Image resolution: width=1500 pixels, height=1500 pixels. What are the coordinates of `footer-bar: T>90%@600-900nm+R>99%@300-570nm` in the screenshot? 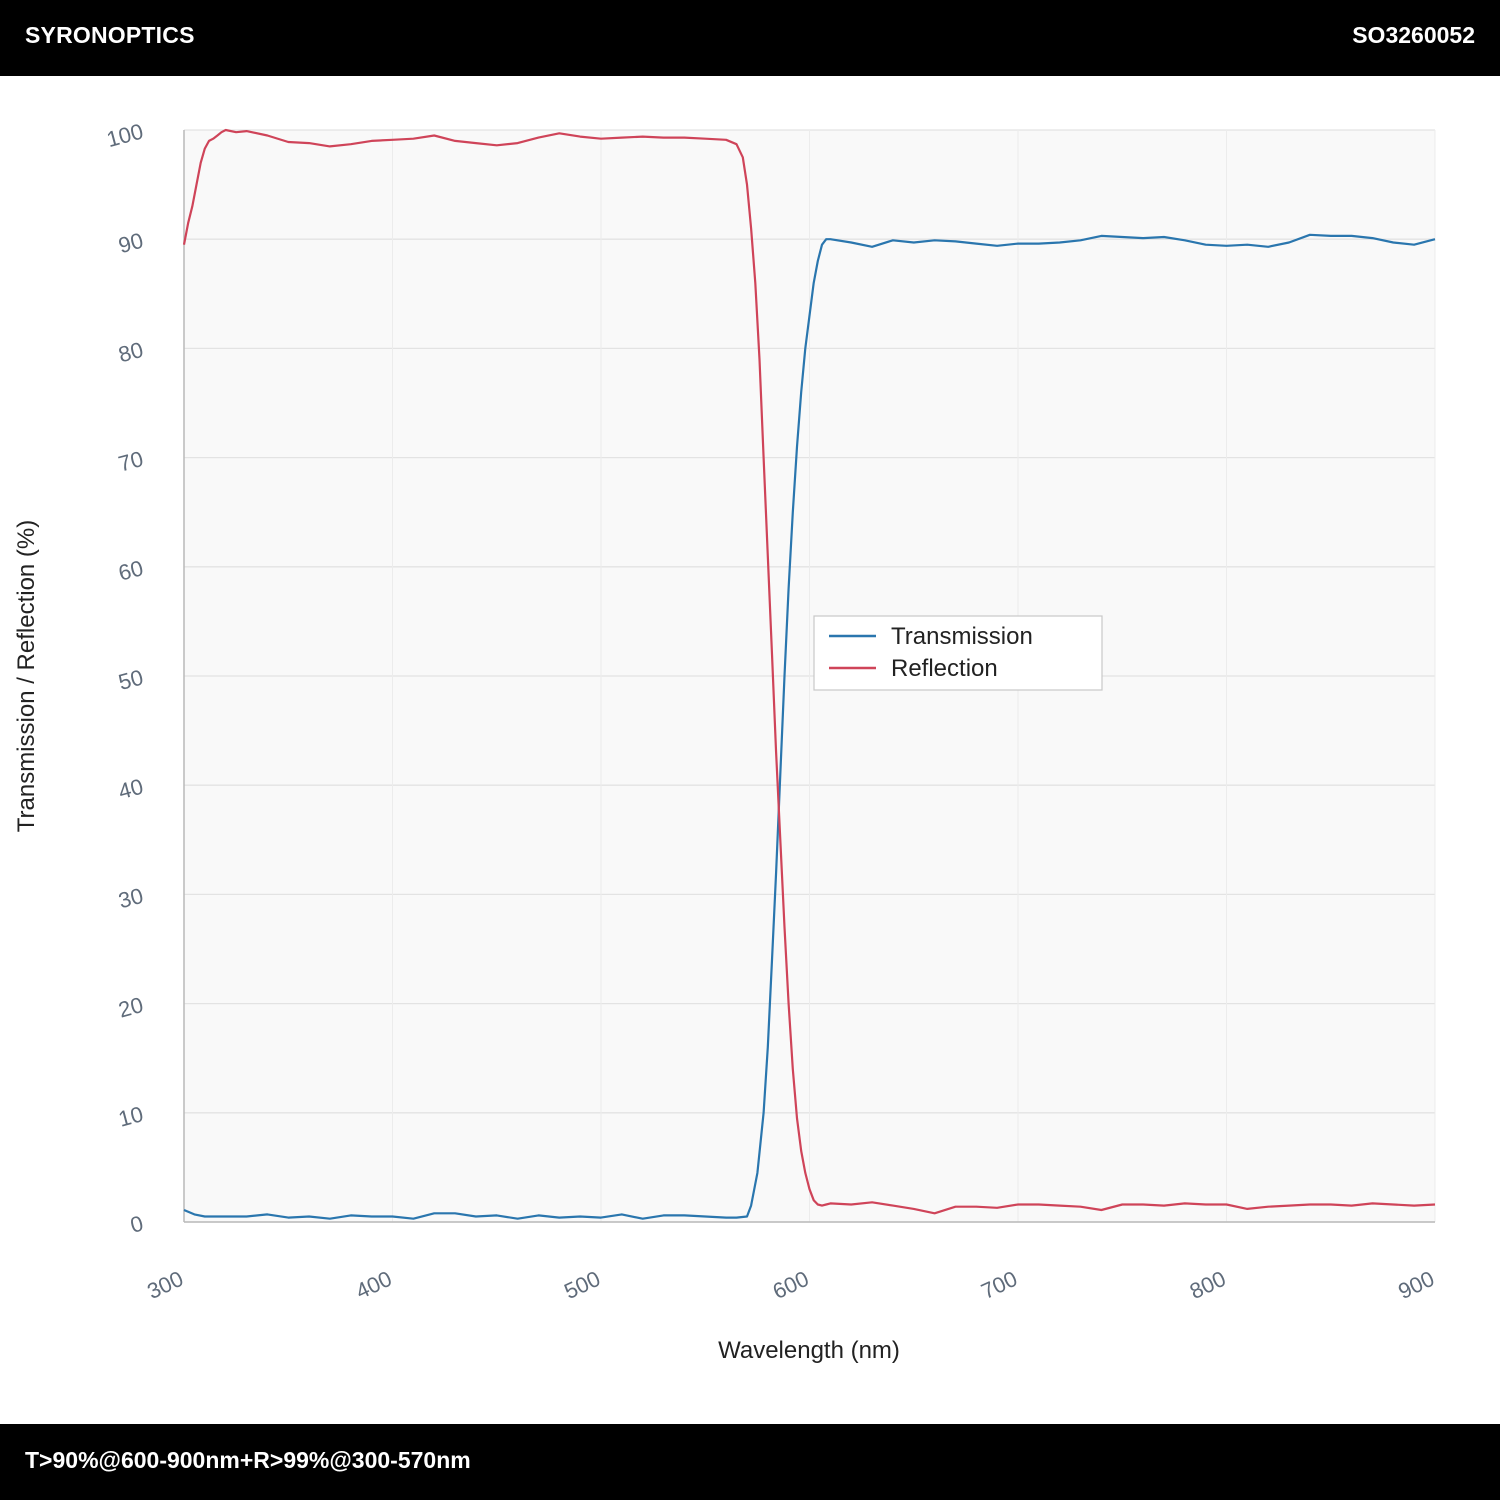 It's located at (750, 1462).